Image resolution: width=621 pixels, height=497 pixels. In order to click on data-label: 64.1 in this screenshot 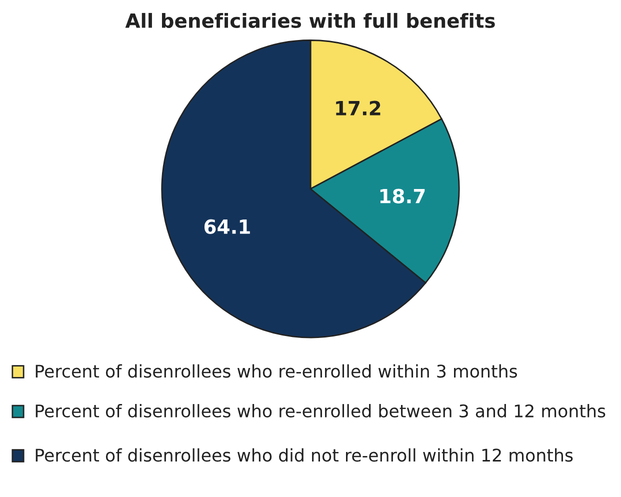, I will do `click(227, 226)`.